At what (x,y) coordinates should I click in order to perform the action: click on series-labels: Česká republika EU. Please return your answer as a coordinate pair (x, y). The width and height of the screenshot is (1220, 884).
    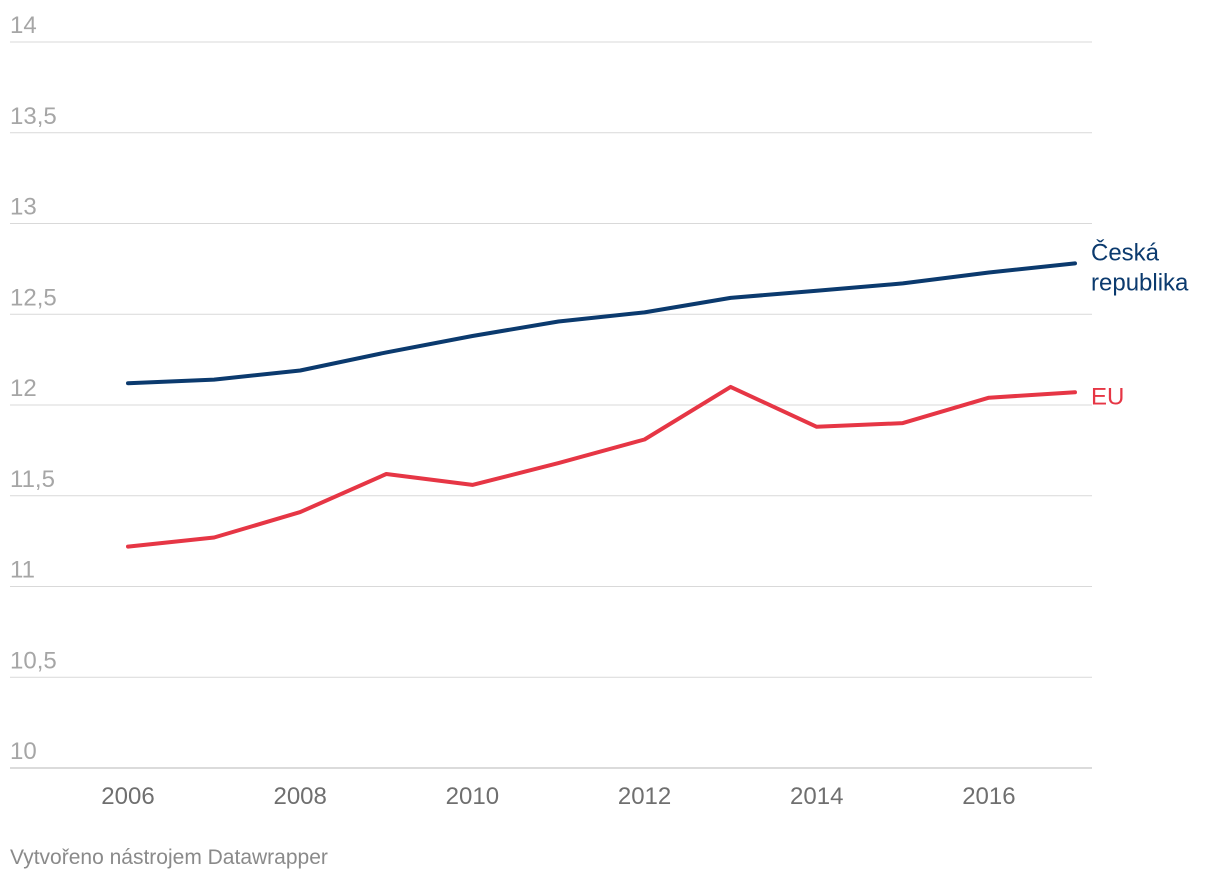
    Looking at the image, I should click on (1140, 324).